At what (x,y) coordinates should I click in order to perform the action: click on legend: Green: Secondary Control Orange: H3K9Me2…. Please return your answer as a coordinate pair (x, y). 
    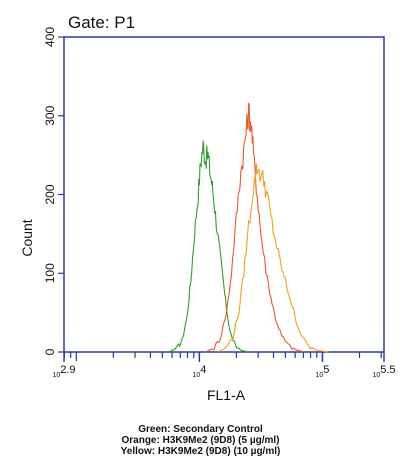
    Looking at the image, I should click on (200, 440).